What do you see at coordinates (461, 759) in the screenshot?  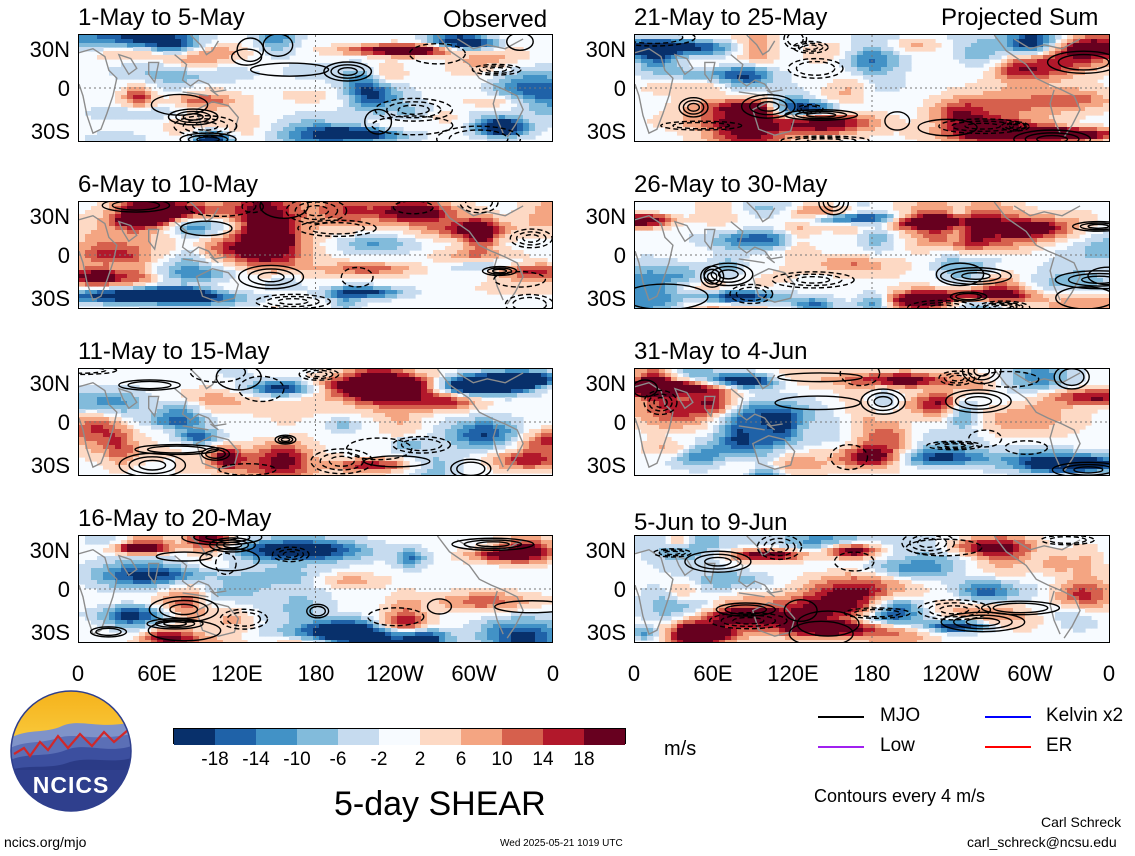 I see `colorbar-tick-label: 6` at bounding box center [461, 759].